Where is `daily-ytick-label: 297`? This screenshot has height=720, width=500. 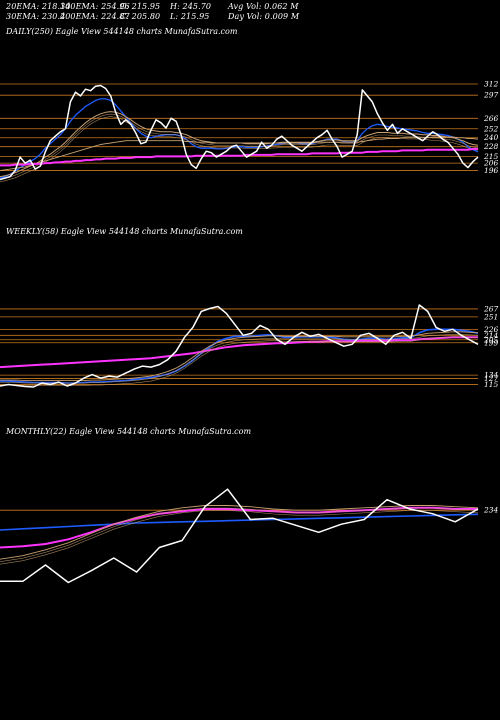
daily-ytick-label: 297 is located at coordinates (491, 95).